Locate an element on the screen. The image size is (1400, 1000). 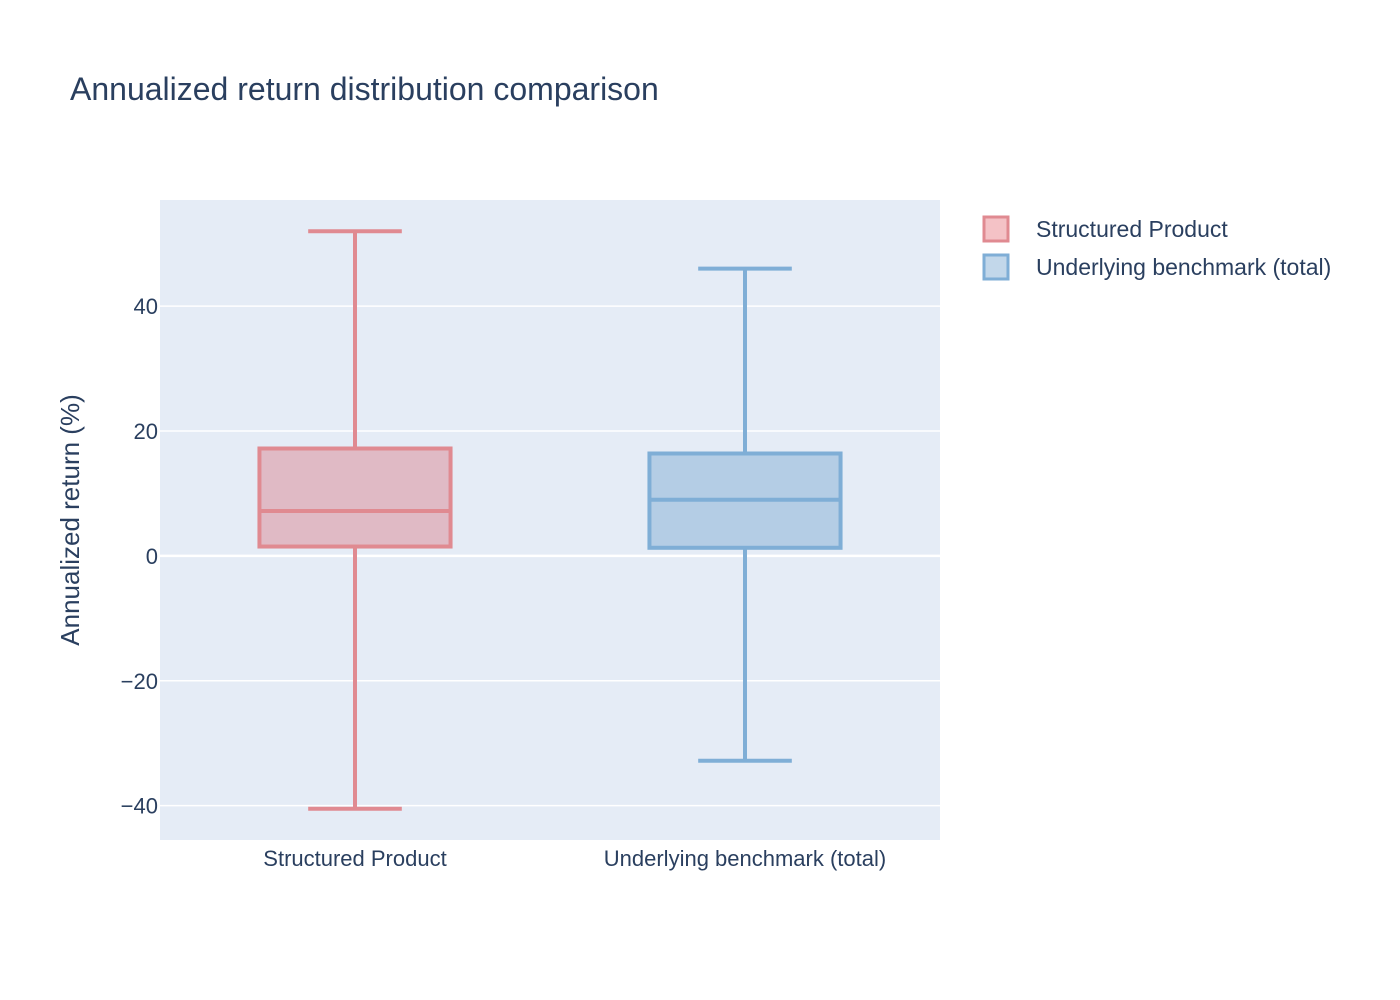
legend-item: Structured Product is located at coordinates (1105, 229).